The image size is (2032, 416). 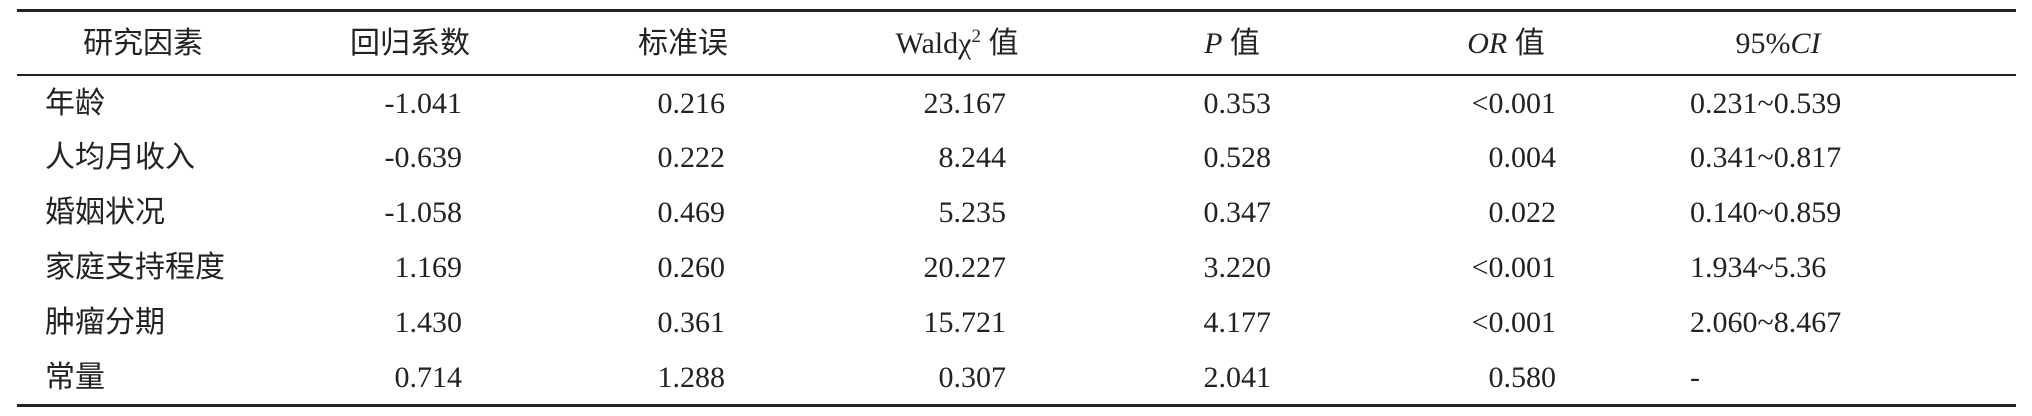 I want to click on cell-value: 0.216, so click(x=691, y=103).